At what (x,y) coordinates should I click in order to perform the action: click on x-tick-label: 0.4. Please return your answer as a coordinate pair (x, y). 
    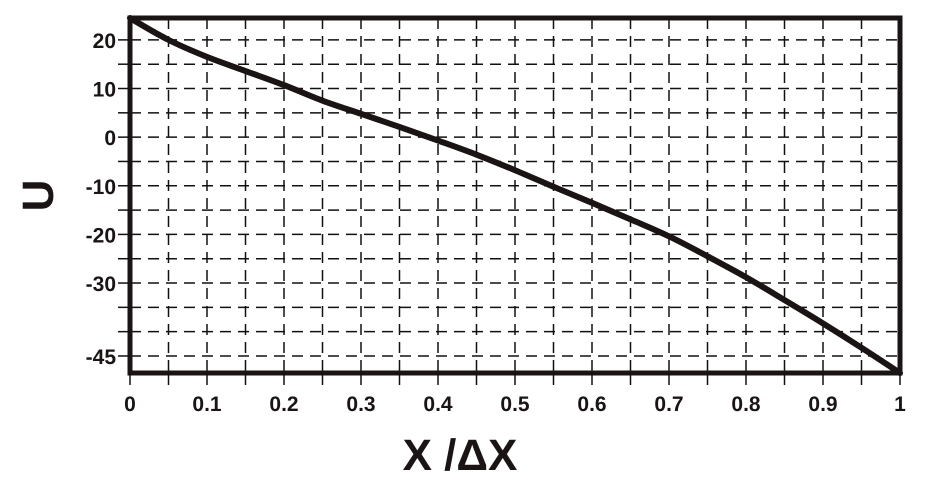
    Looking at the image, I should click on (438, 404).